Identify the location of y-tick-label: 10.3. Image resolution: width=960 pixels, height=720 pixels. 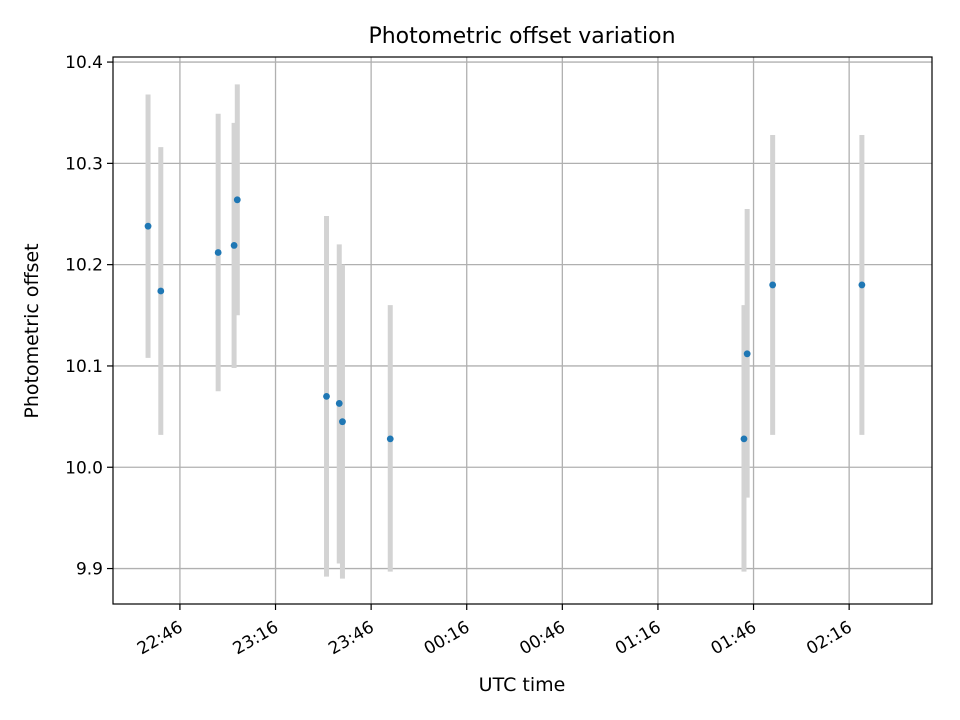
(84, 164).